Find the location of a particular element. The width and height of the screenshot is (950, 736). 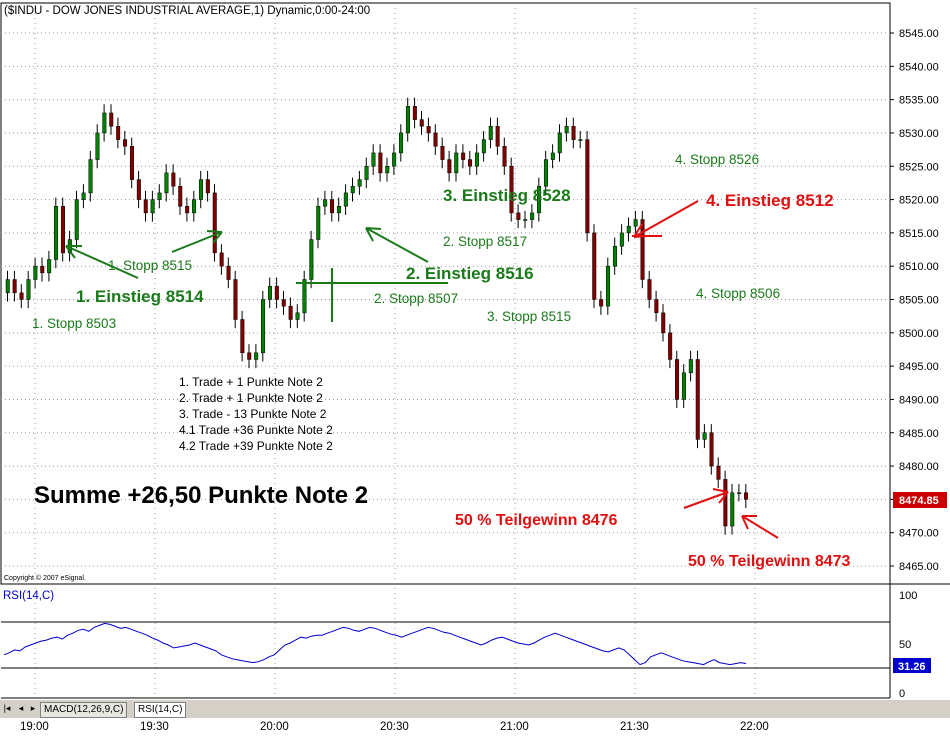

label-1-stopp-8503: 1. Stopp 8503 is located at coordinates (74, 323).